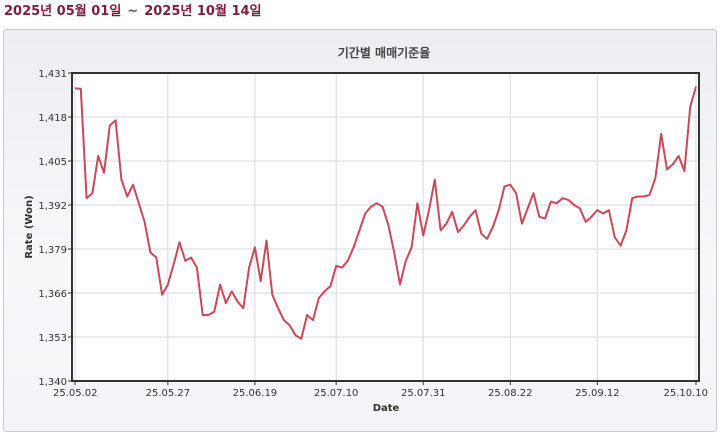  Describe the element at coordinates (255, 393) in the screenshot. I see `x-tick-label: 25.06.19` at that location.